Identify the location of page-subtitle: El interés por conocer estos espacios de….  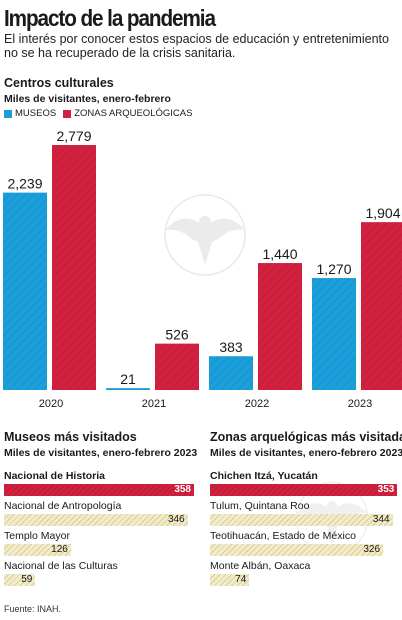
(196, 46).